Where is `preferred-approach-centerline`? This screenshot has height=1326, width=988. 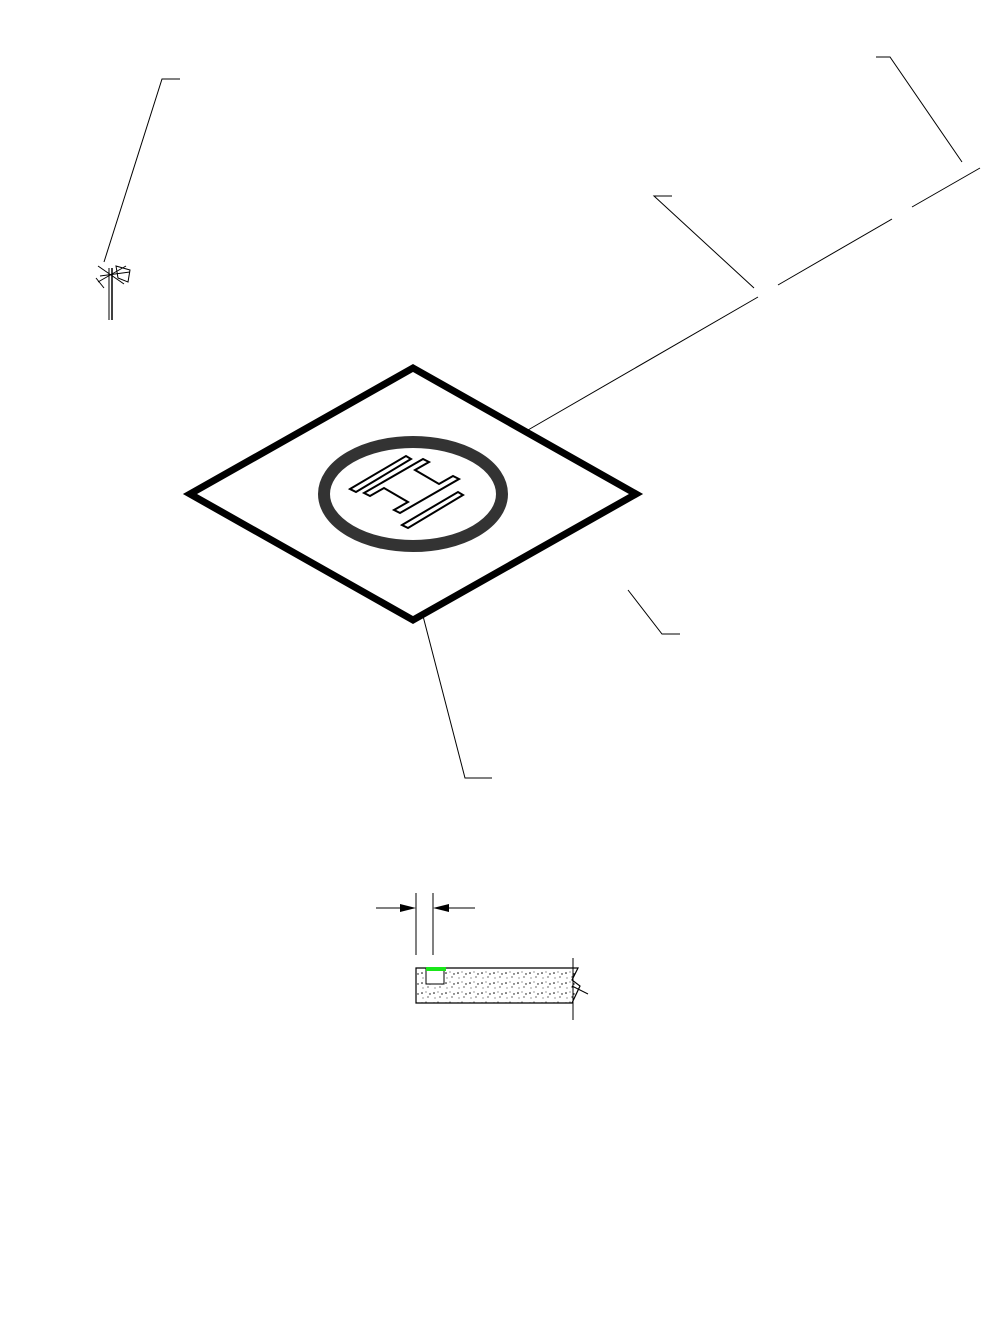 preferred-approach-centerline is located at coordinates (754, 299).